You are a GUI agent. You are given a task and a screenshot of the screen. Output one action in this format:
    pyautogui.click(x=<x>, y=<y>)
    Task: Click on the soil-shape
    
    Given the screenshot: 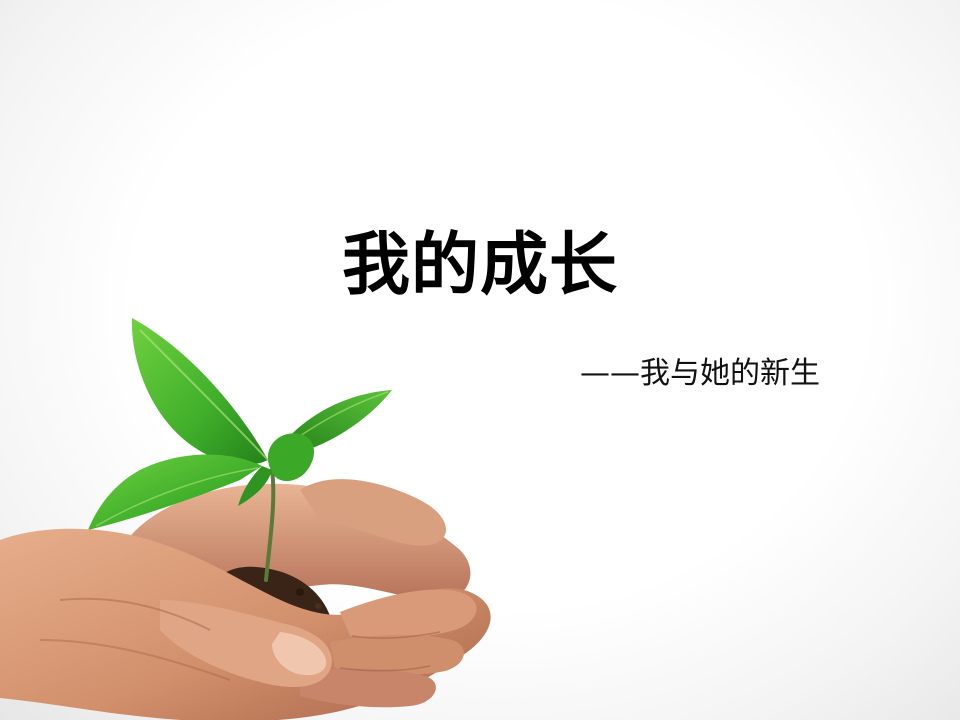 What is the action you would take?
    pyautogui.click(x=274, y=594)
    